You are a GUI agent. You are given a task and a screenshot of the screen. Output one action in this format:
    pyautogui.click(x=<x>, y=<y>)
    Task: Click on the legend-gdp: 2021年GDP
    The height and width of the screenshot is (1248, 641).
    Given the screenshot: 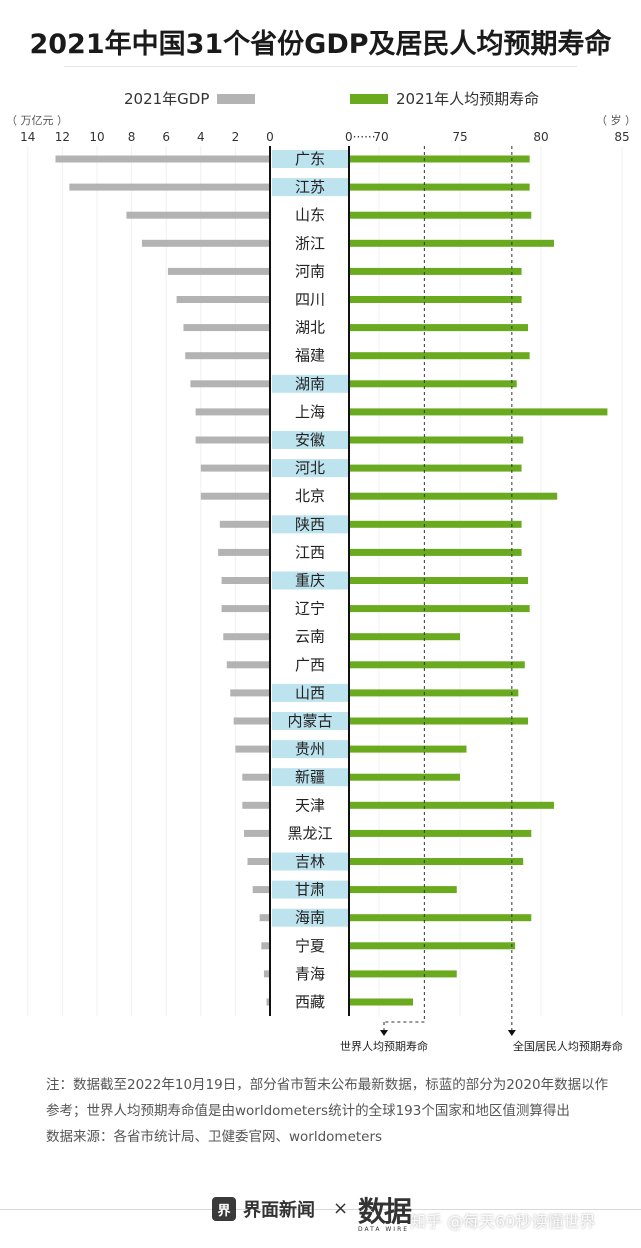 What is the action you would take?
    pyautogui.click(x=190, y=98)
    